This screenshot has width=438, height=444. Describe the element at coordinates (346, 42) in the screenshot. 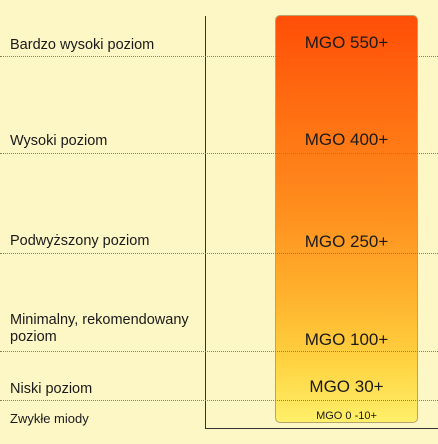

I see `level-value-very-high: MGO 550+` at that location.